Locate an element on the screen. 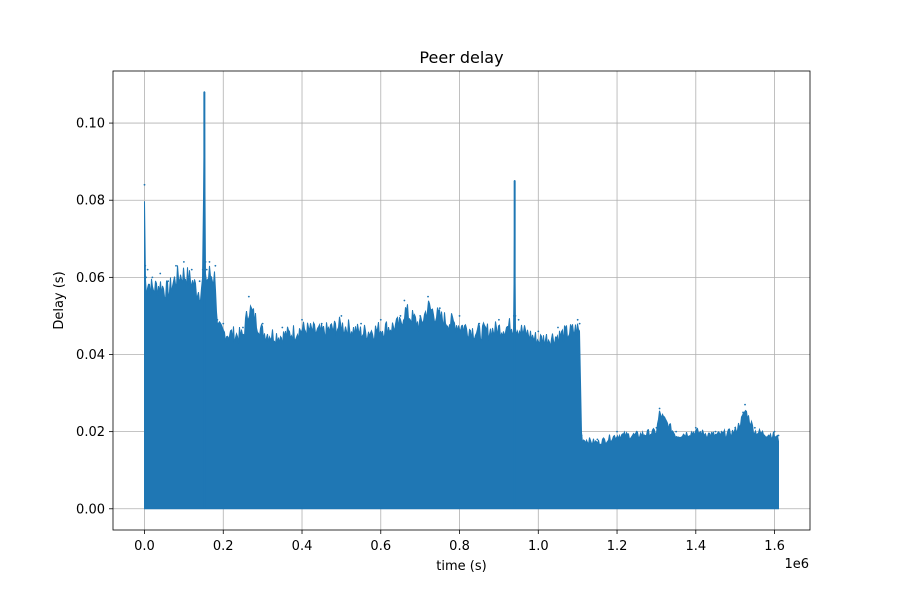 The width and height of the screenshot is (900, 595). y-tick-label: 0.10 is located at coordinates (90, 124).